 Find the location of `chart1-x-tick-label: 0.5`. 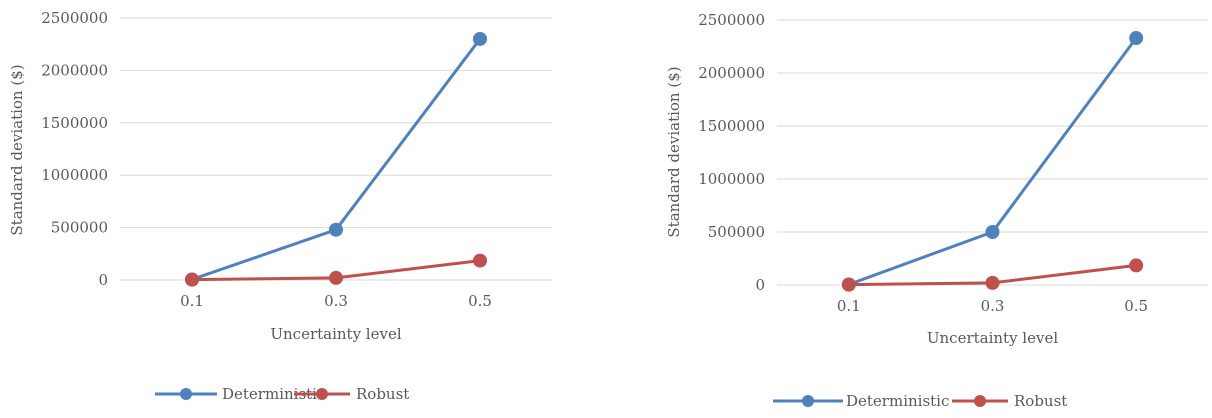

chart1-x-tick-label: 0.5 is located at coordinates (480, 301).